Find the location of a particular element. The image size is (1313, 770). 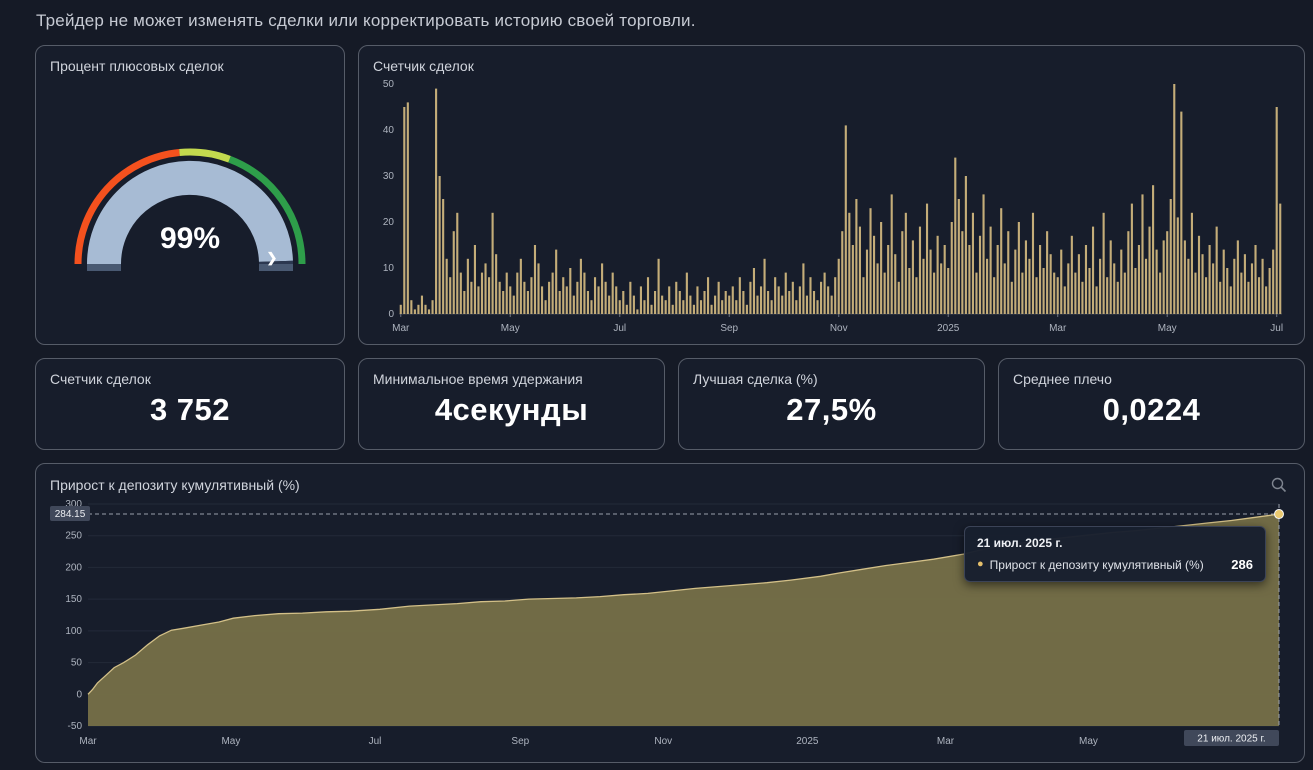

win-rate-card: Процент плюсовых сделок 99% ❯ is located at coordinates (190, 195).